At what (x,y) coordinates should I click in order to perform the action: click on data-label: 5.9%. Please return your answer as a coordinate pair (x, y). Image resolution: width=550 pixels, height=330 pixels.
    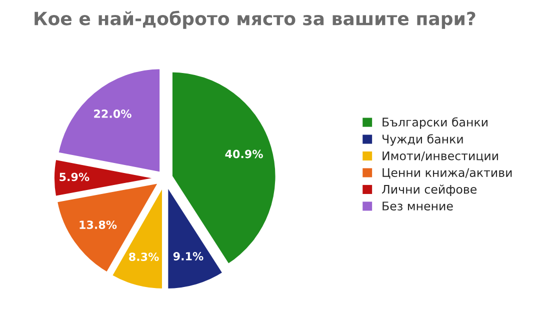
    Looking at the image, I should click on (75, 177).